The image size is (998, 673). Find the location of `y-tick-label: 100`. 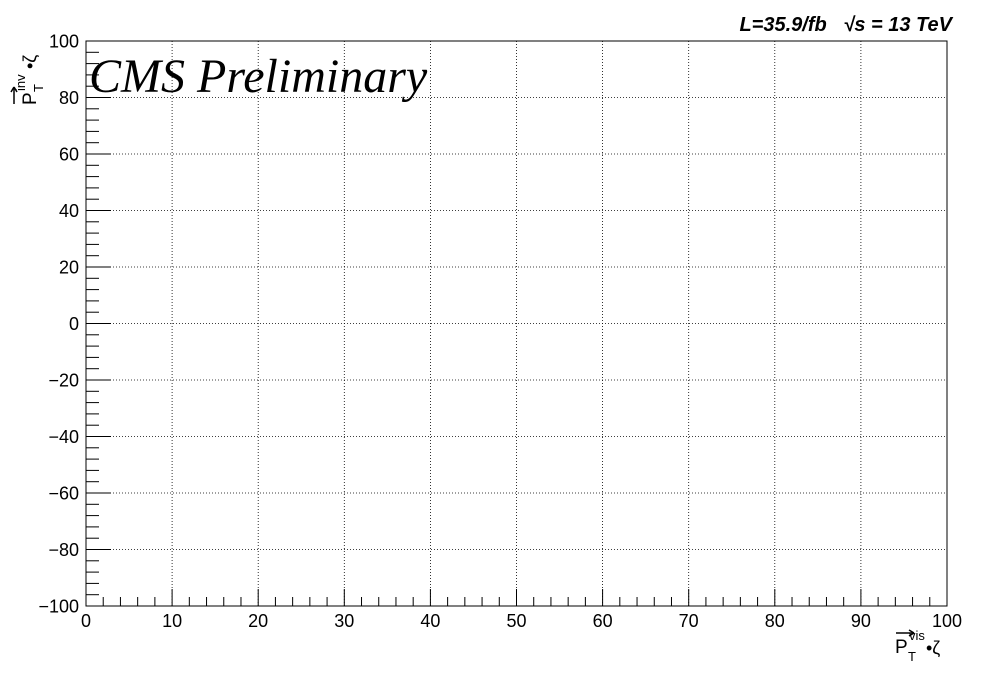

y-tick-label: 100 is located at coordinates (64, 42).